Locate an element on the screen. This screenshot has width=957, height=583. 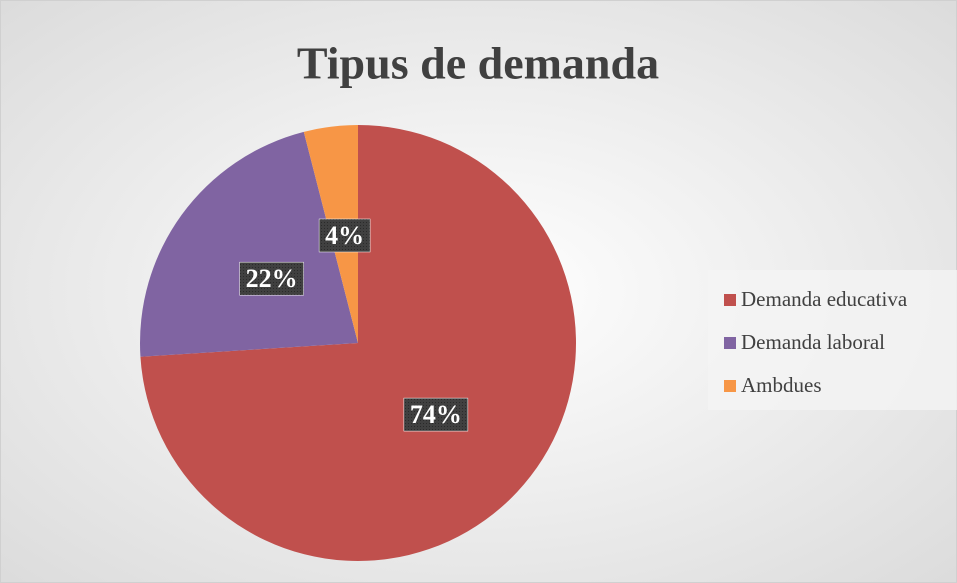
data-label: 4% is located at coordinates (344, 235).